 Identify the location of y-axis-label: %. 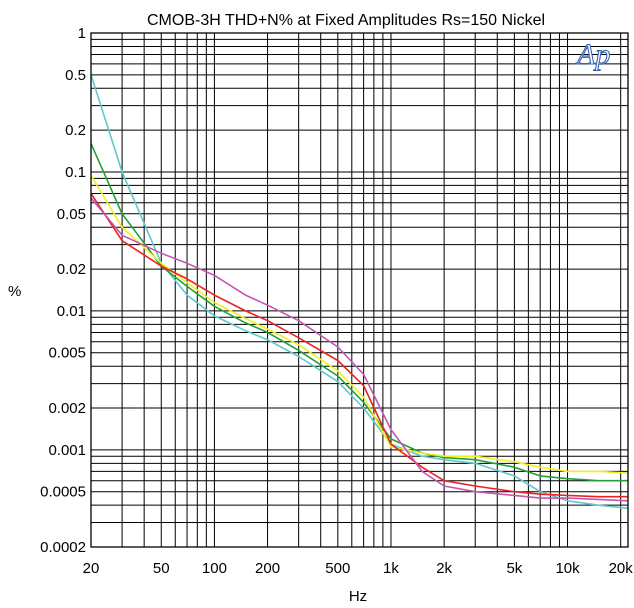
(14, 291).